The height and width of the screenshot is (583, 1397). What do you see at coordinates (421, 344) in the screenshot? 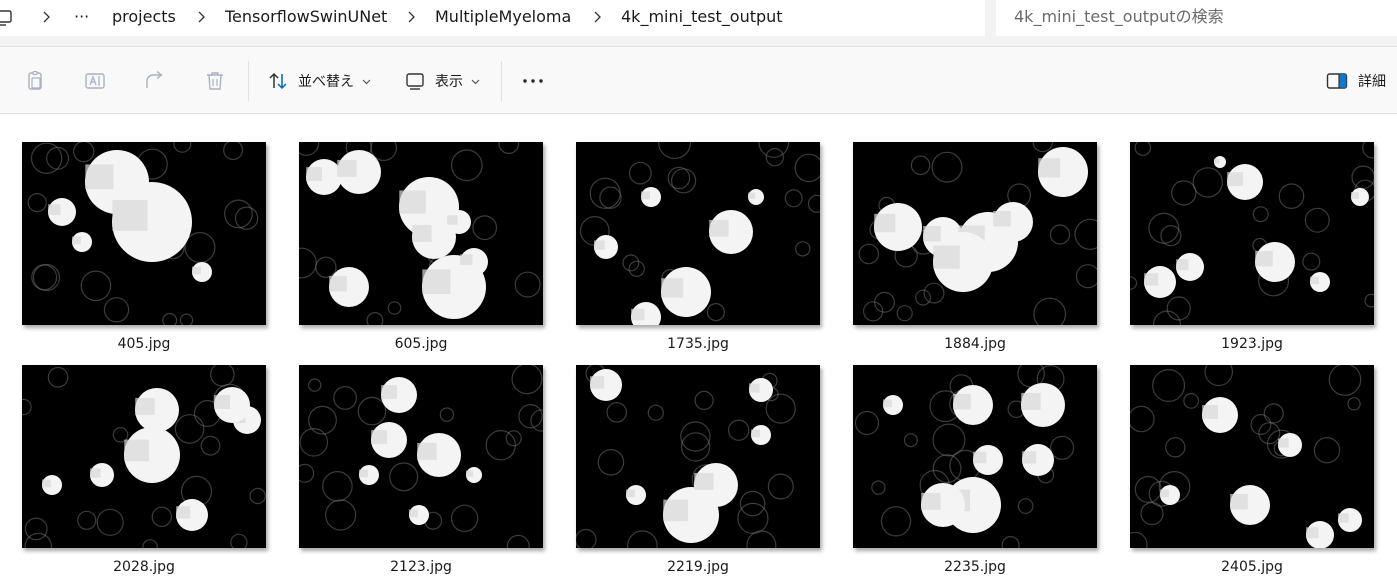
I see `file-name: 605.jpg` at bounding box center [421, 344].